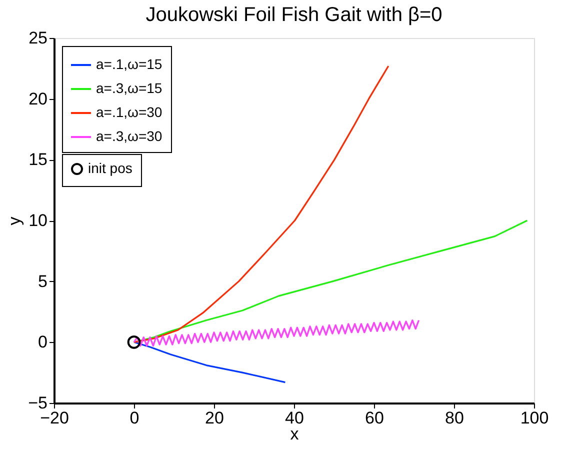 The image size is (569, 470). Describe the element at coordinates (38, 220) in the screenshot. I see `y-tick-label: 10` at that location.